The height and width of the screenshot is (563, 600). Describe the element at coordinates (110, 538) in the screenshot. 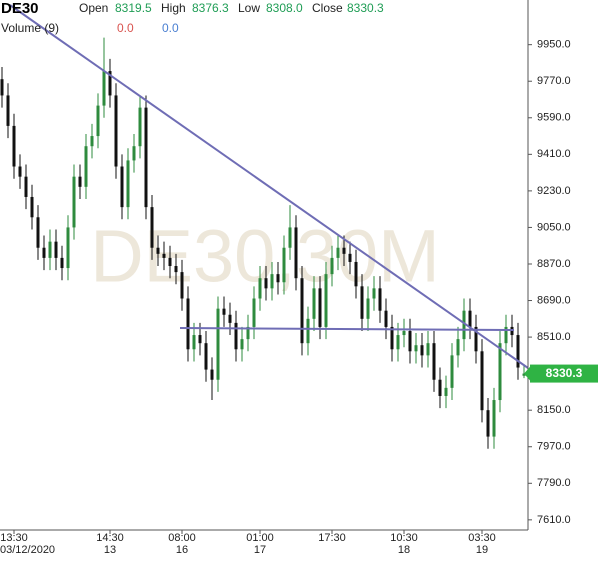

I see `x-tick-label: 14:30` at that location.